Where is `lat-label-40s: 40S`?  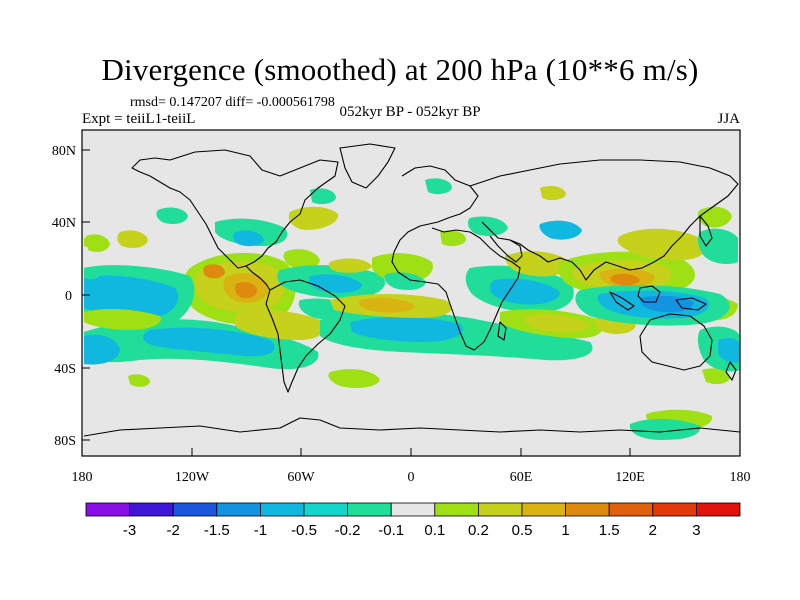
lat-label-40s: 40S is located at coordinates (65, 369).